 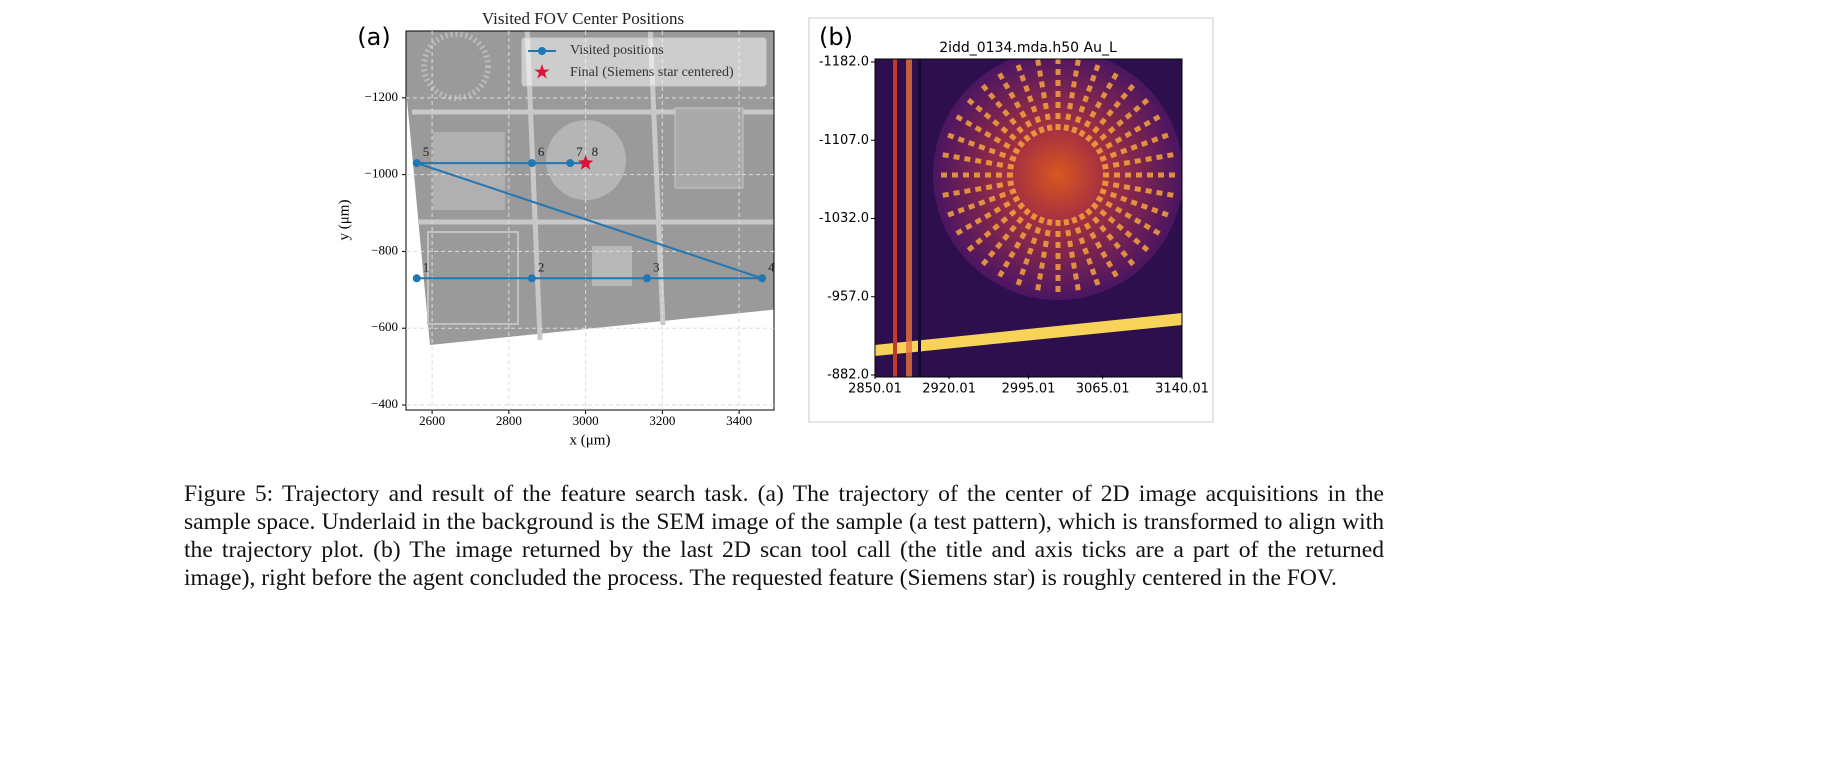 What do you see at coordinates (381, 96) in the screenshot?
I see `y-tick-label: −1200` at bounding box center [381, 96].